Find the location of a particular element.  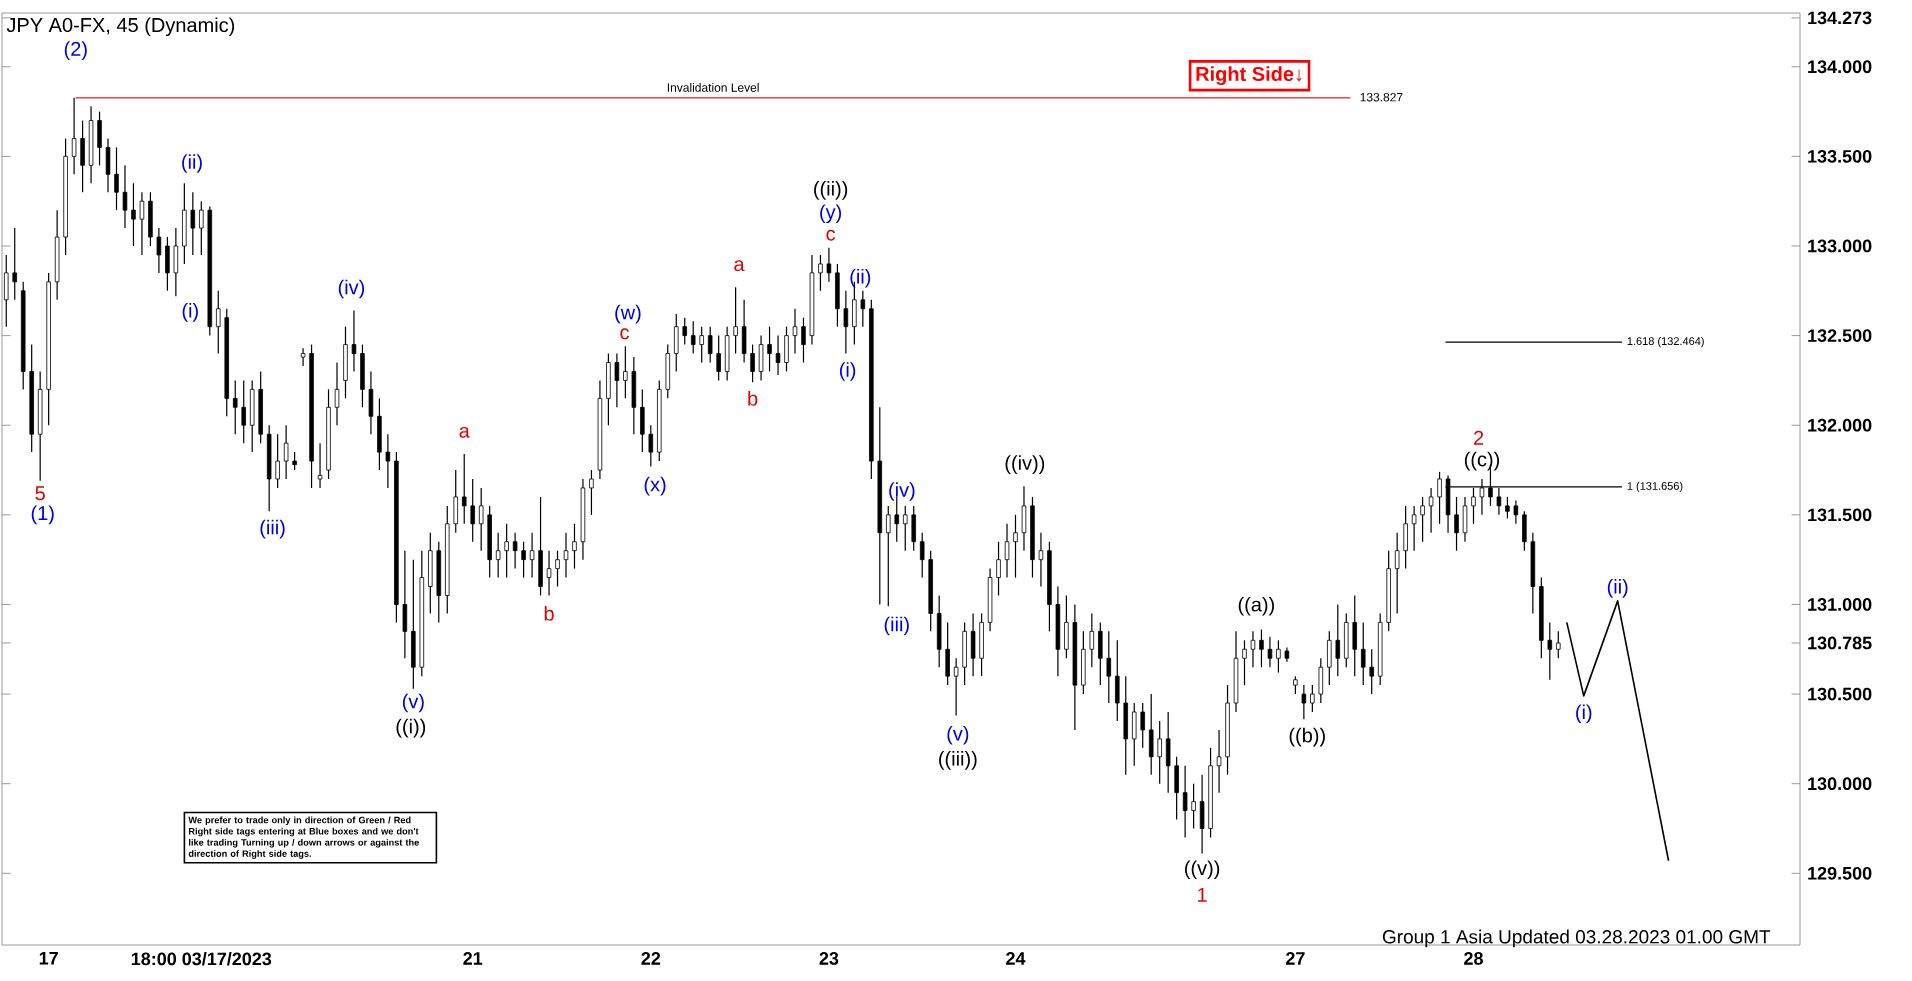

annotation: ((iii)) is located at coordinates (958, 760).